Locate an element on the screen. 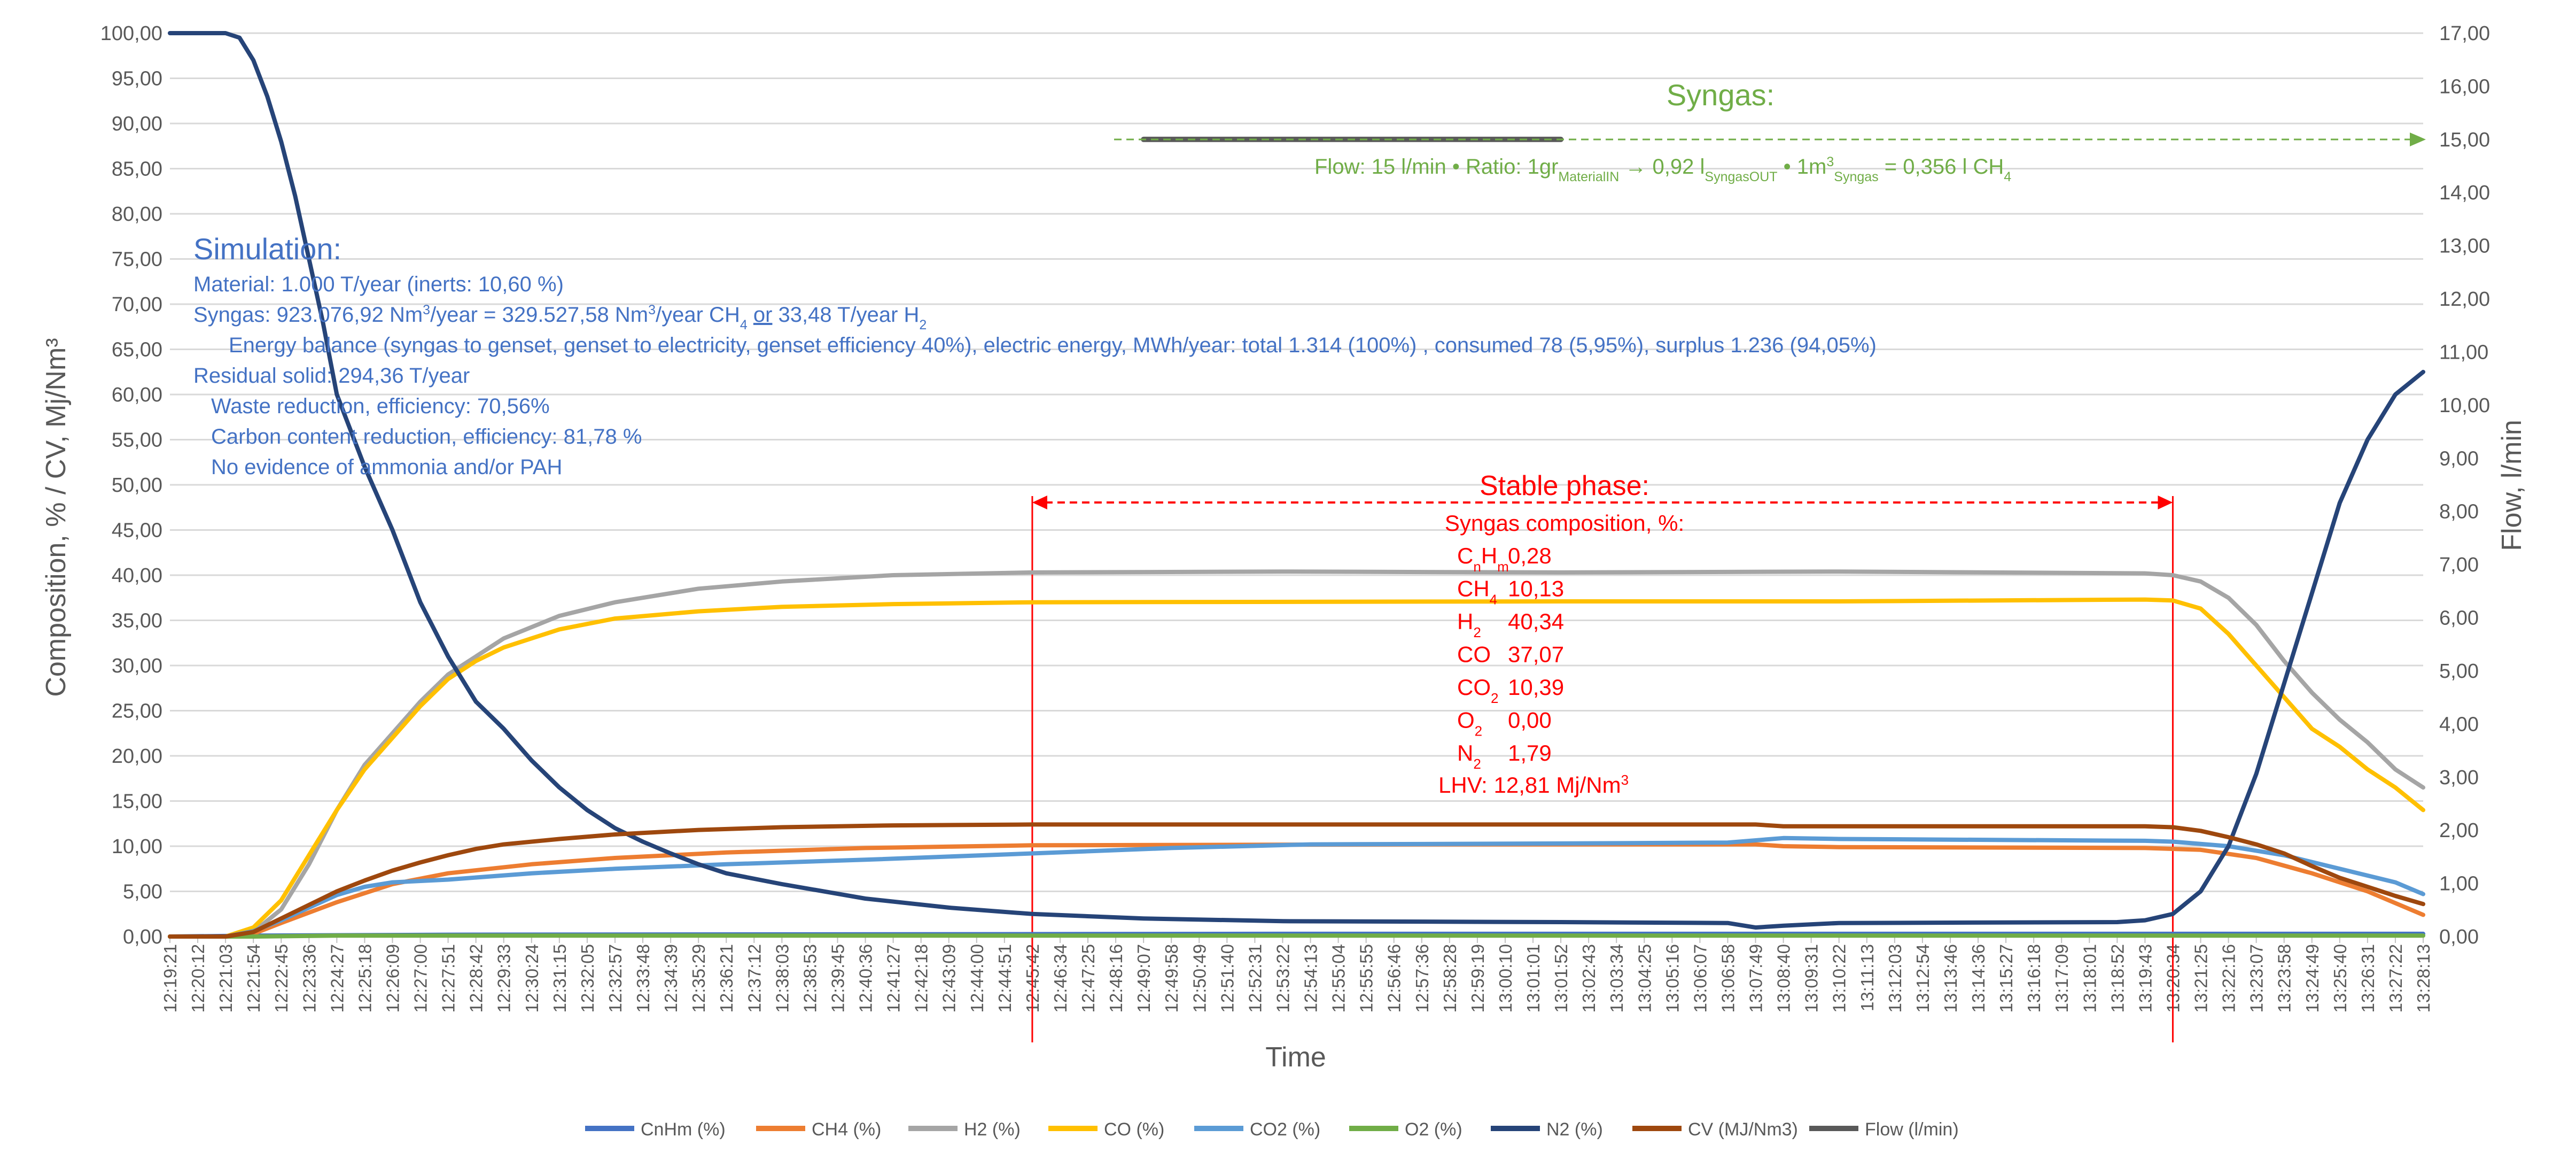 This screenshot has width=2576, height=1168. simulation-note-line: Material: 1.000 T/year (inerts: 10,60 %) is located at coordinates (378, 284).